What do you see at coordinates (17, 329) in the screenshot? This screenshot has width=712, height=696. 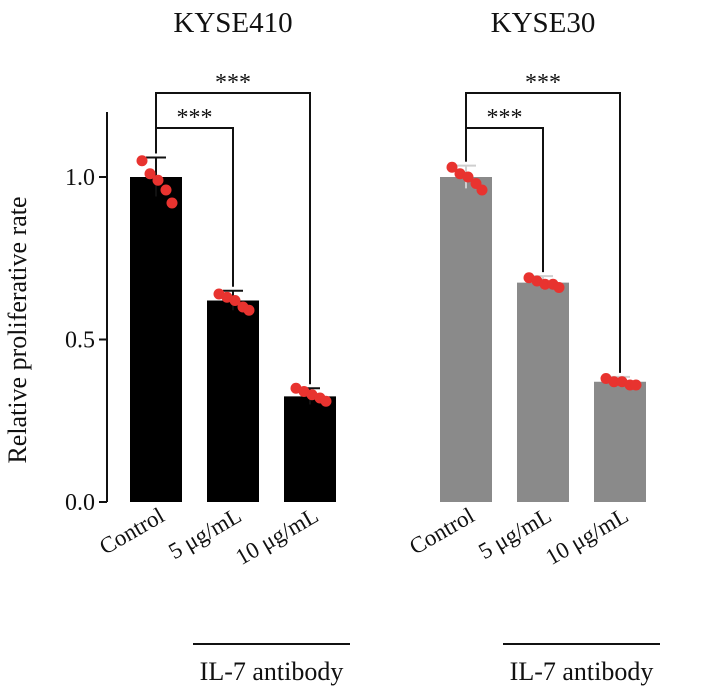 I see `y-axis-label: Relative proliferative rate` at bounding box center [17, 329].